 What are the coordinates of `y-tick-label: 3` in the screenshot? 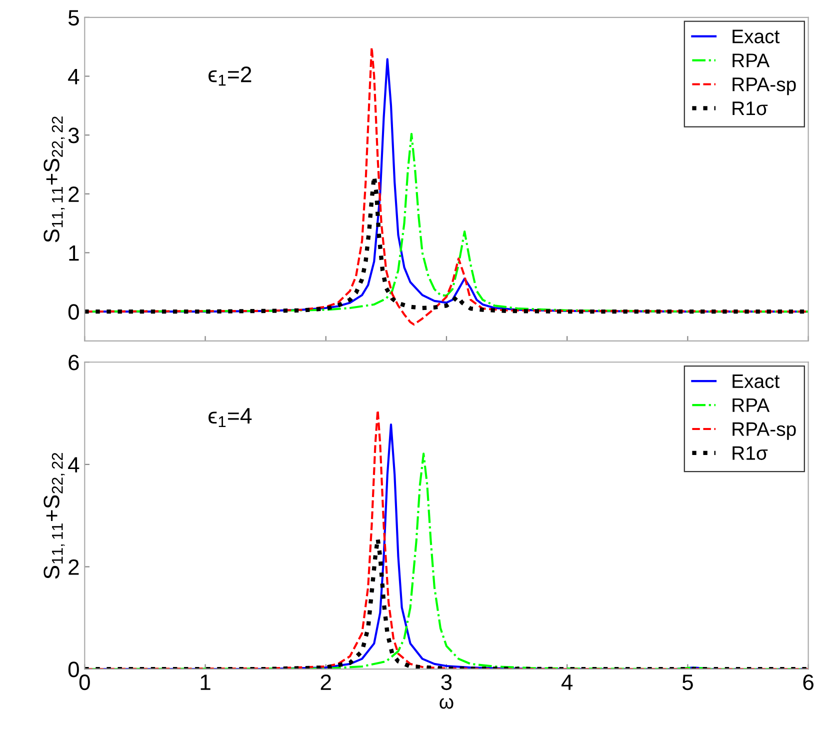 It's located at (73, 136).